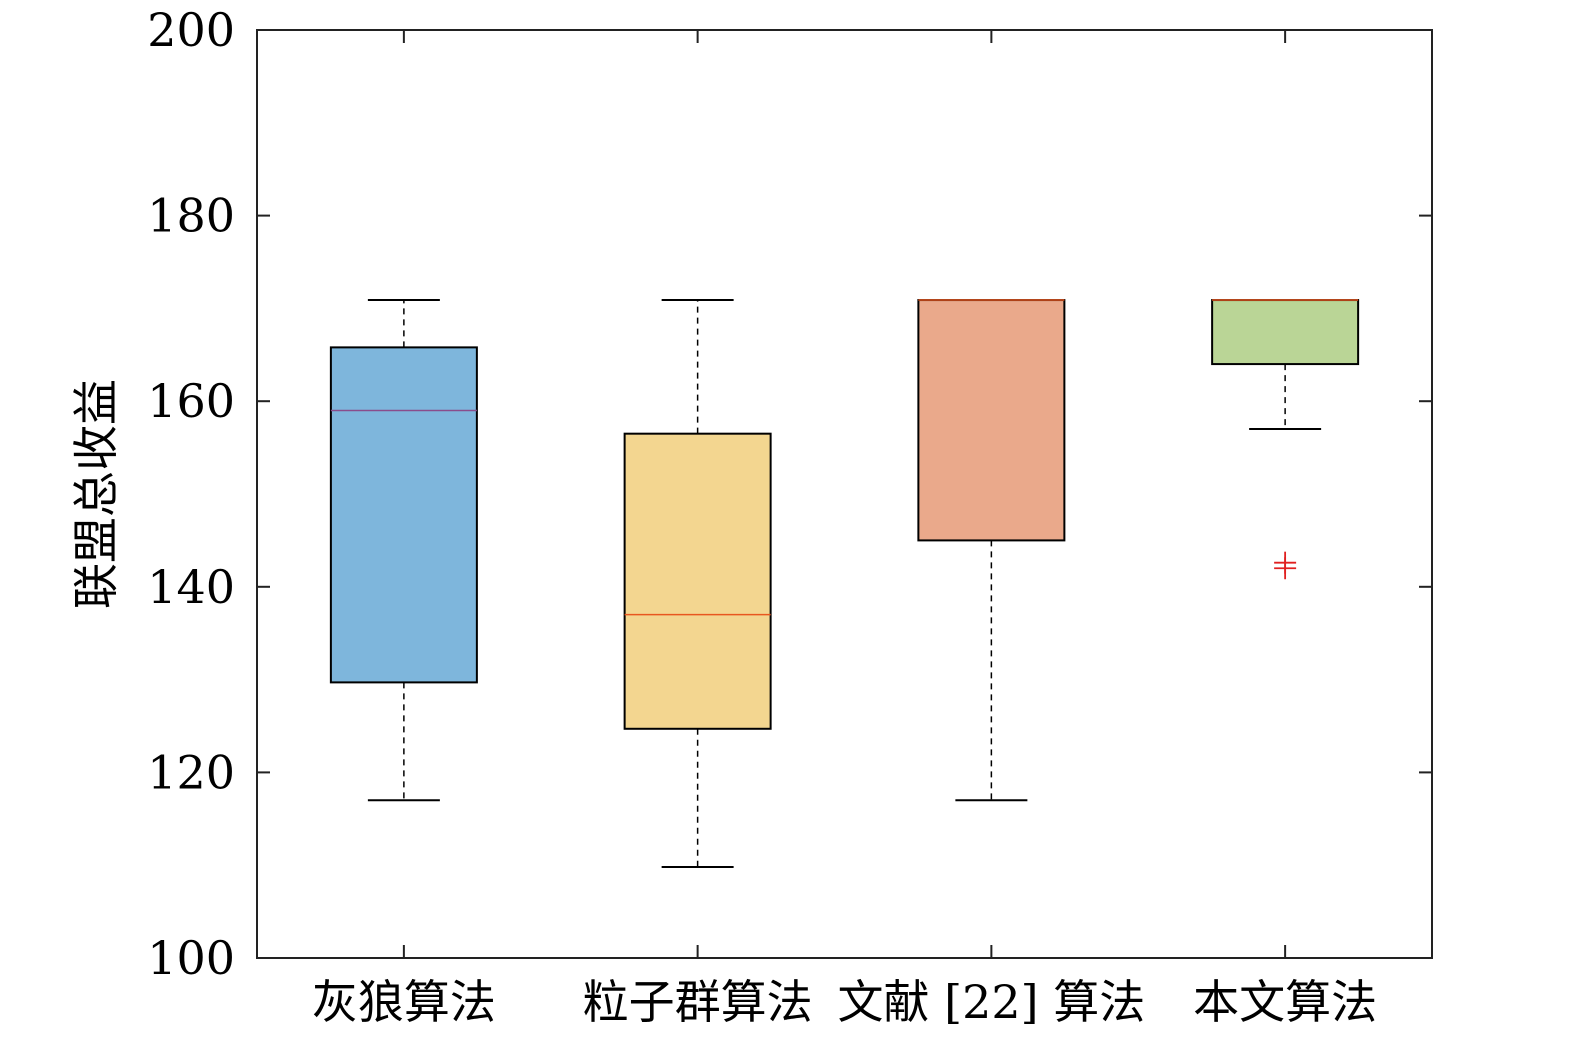 This screenshot has height=1039, width=1575. What do you see at coordinates (96, 494) in the screenshot?
I see `y-axis-label: 联盟总收益` at bounding box center [96, 494].